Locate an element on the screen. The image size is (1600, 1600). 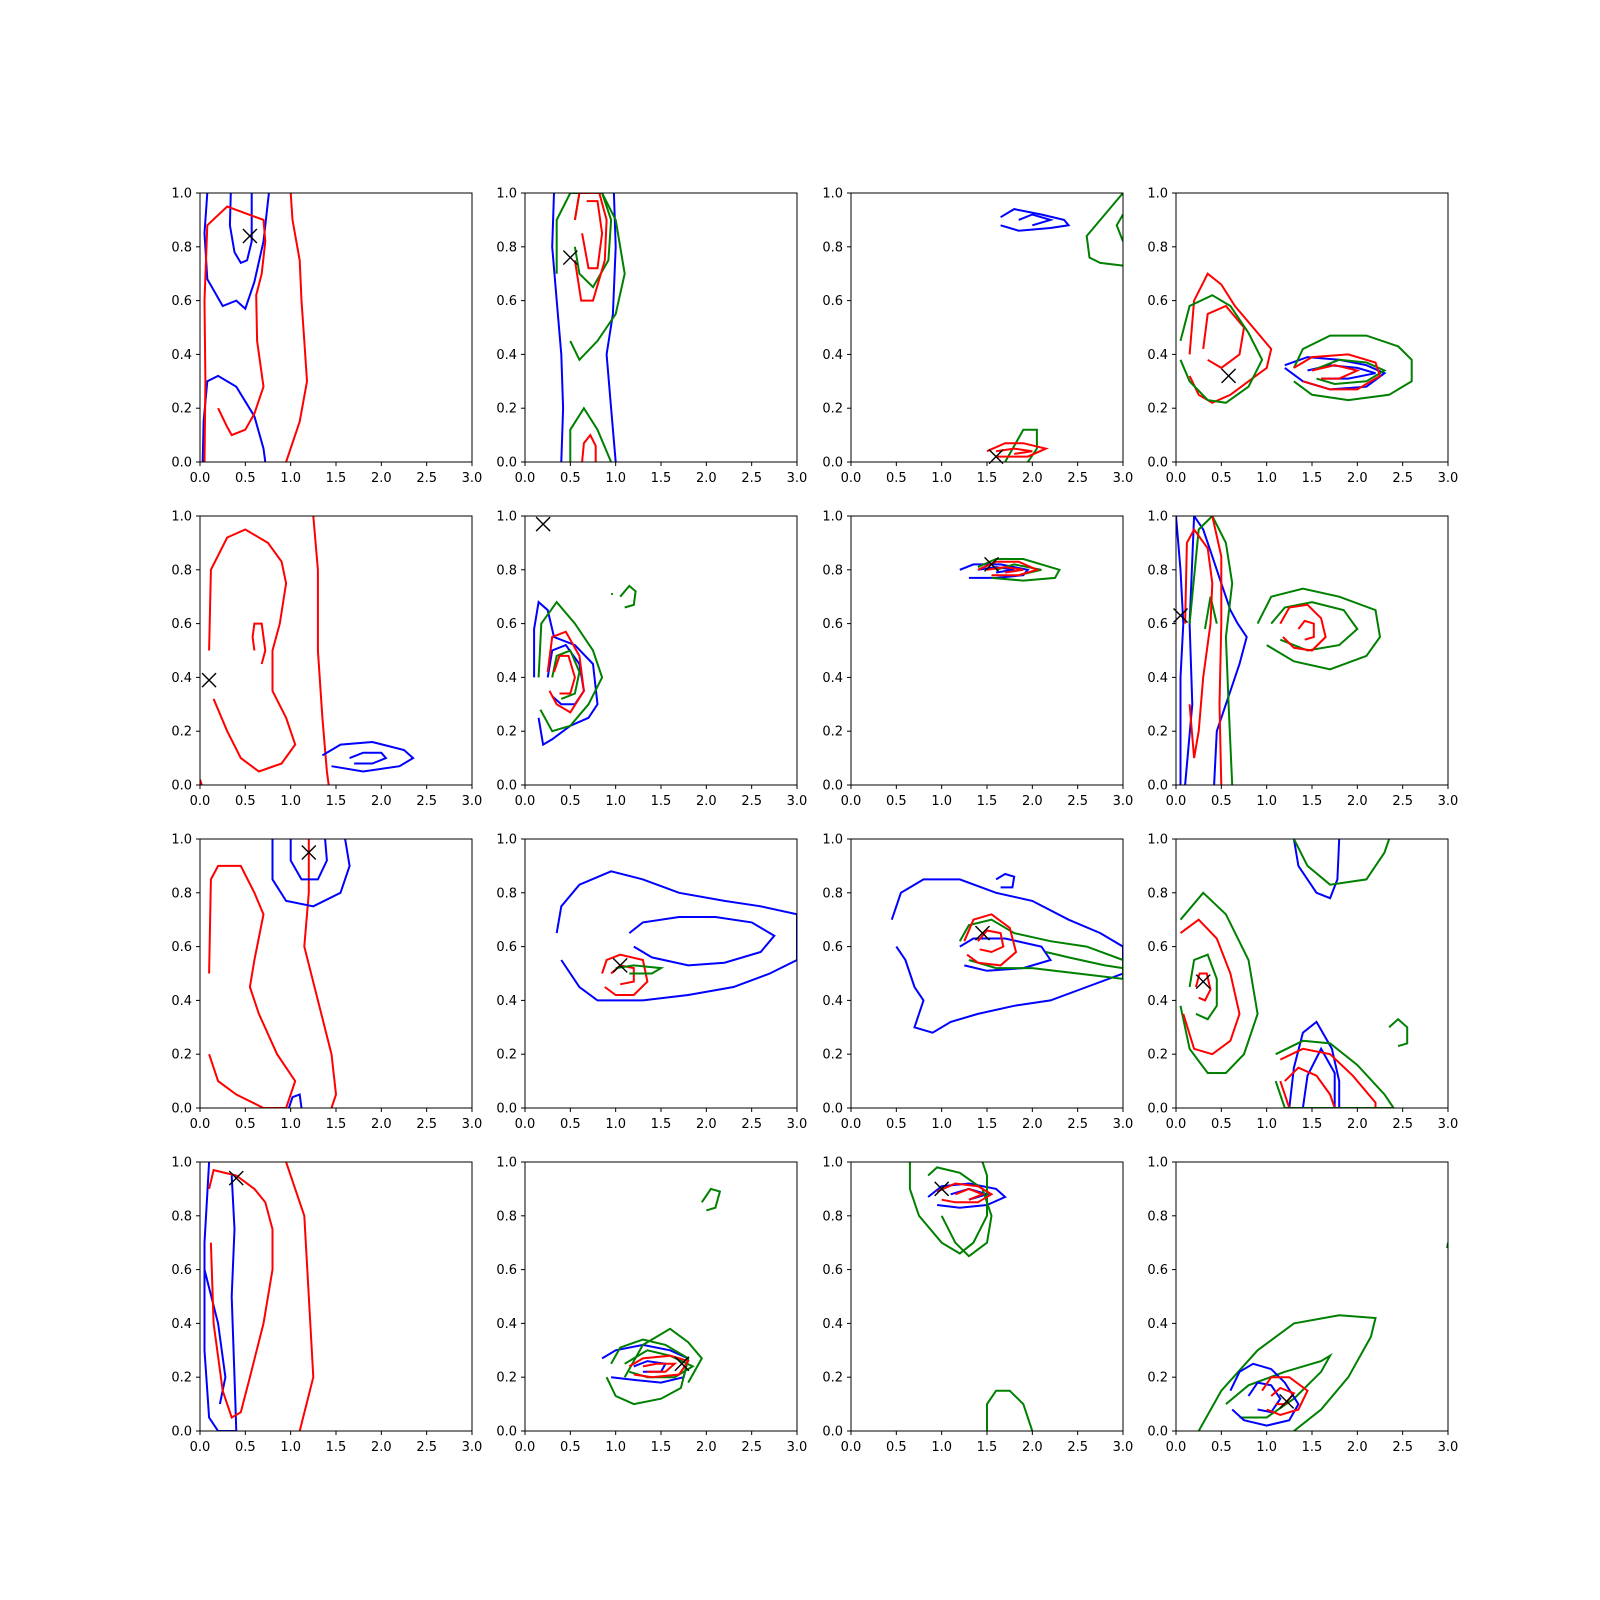
subplot-11: 0.0 0.5 1.0 1.5 2.0 2.5 3.0 0.0 0.2 0.4 0.6 0.8 1.0 is located at coordinates (977, 983).